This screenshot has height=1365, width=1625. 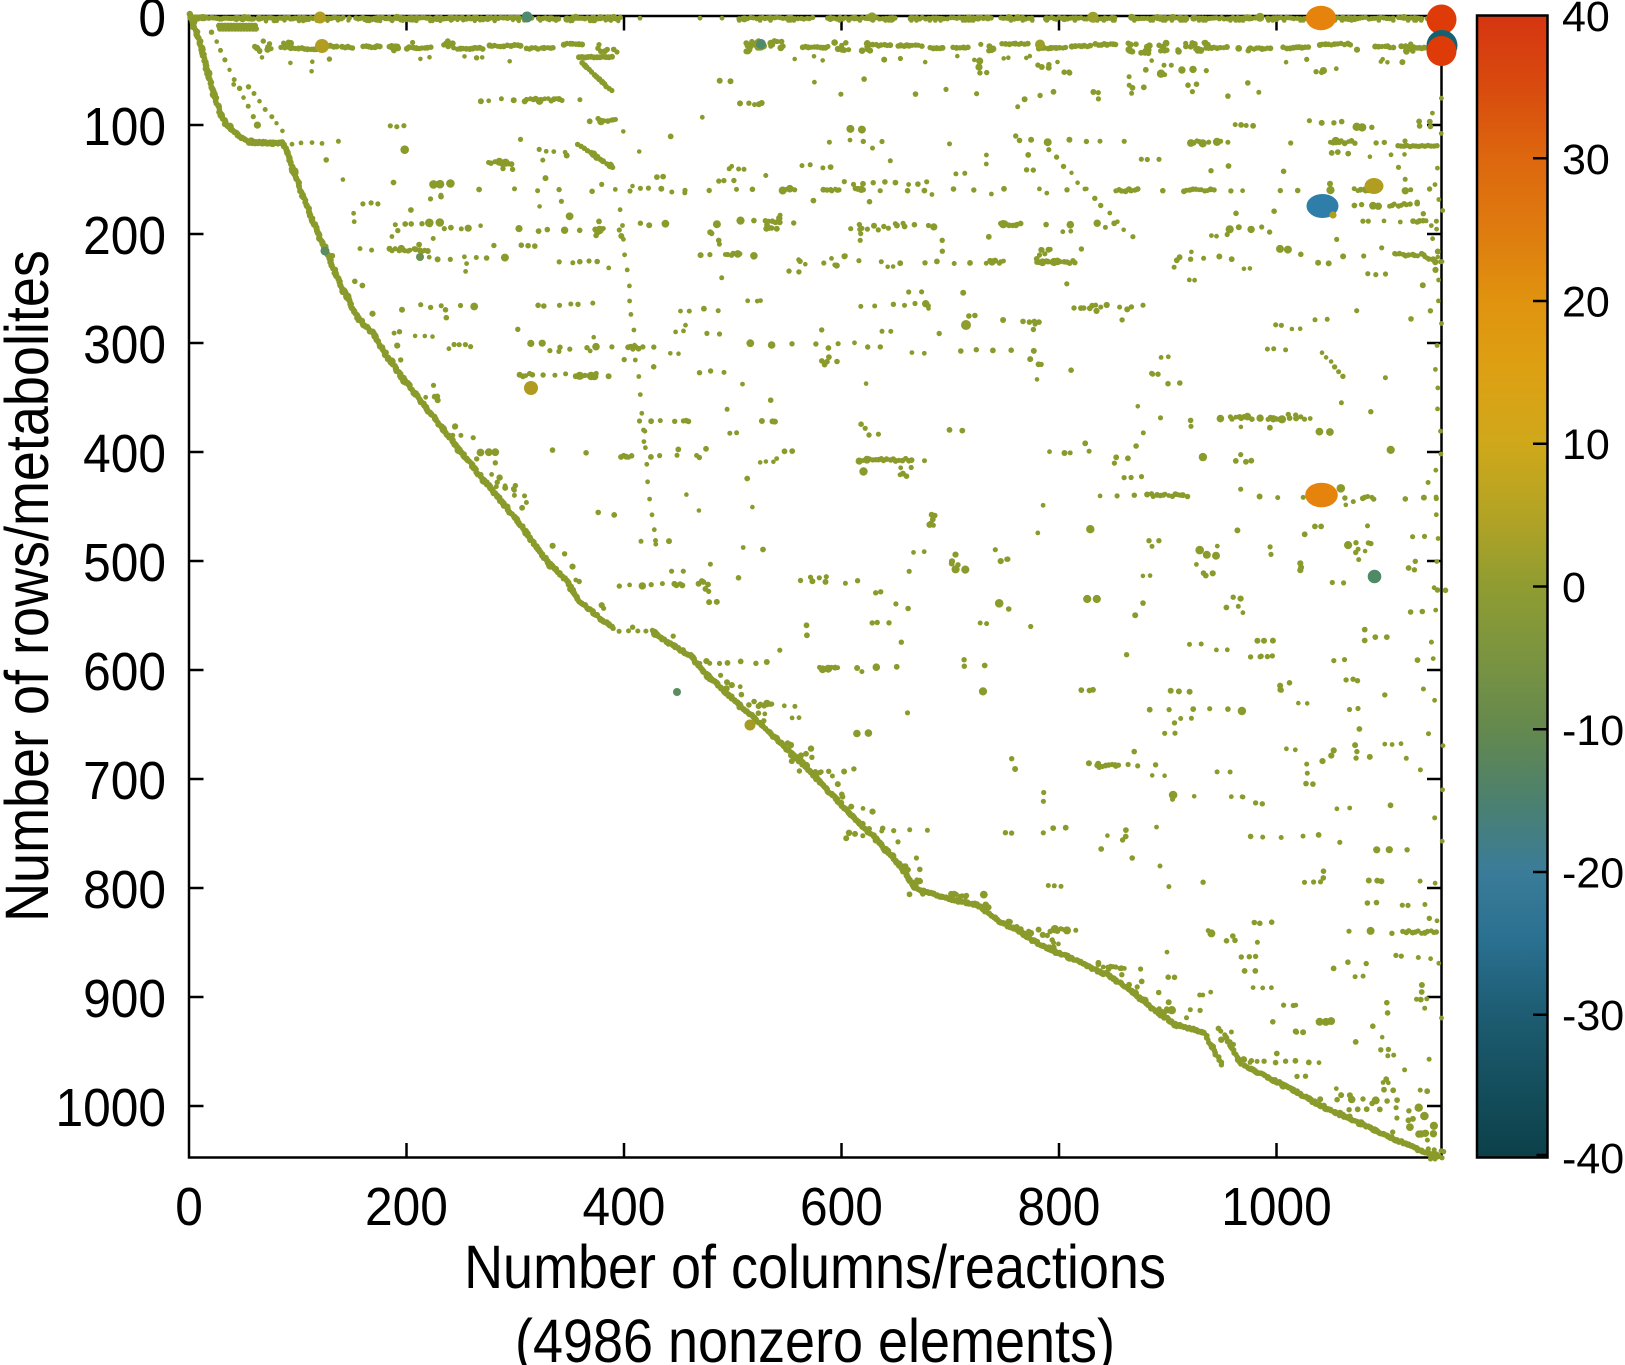 What do you see at coordinates (1586, 445) in the screenshot?
I see `svg-text: 10` at bounding box center [1586, 445].